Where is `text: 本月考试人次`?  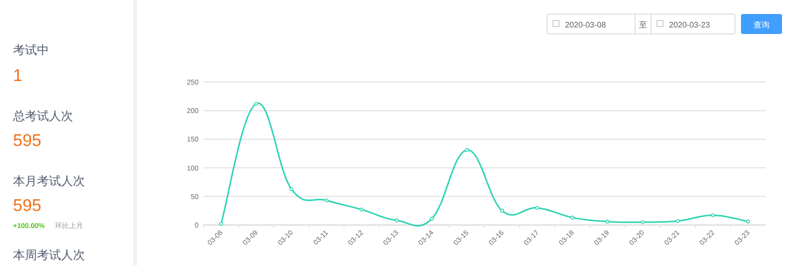 text: 本月考试人次 is located at coordinates (49, 181).